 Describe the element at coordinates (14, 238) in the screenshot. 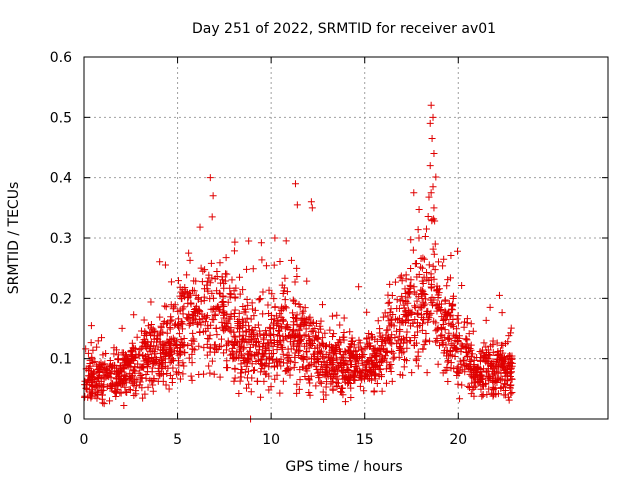

I see `y-axis-label: SRMTID / TECUs` at that location.